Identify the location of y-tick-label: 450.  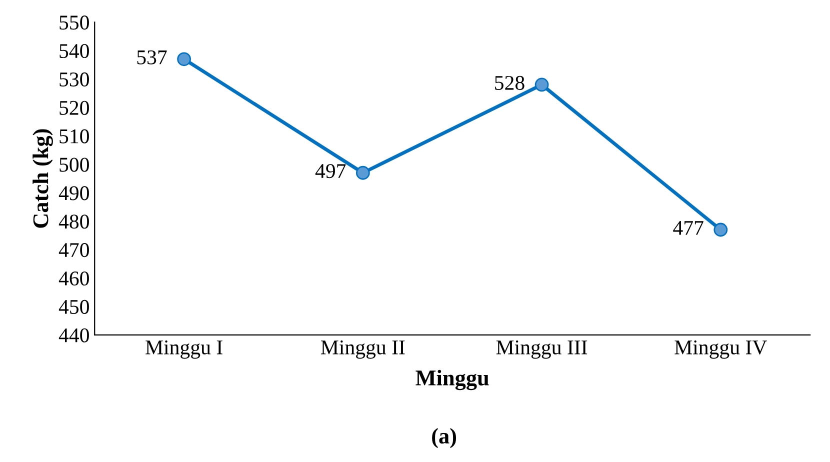
(73, 307).